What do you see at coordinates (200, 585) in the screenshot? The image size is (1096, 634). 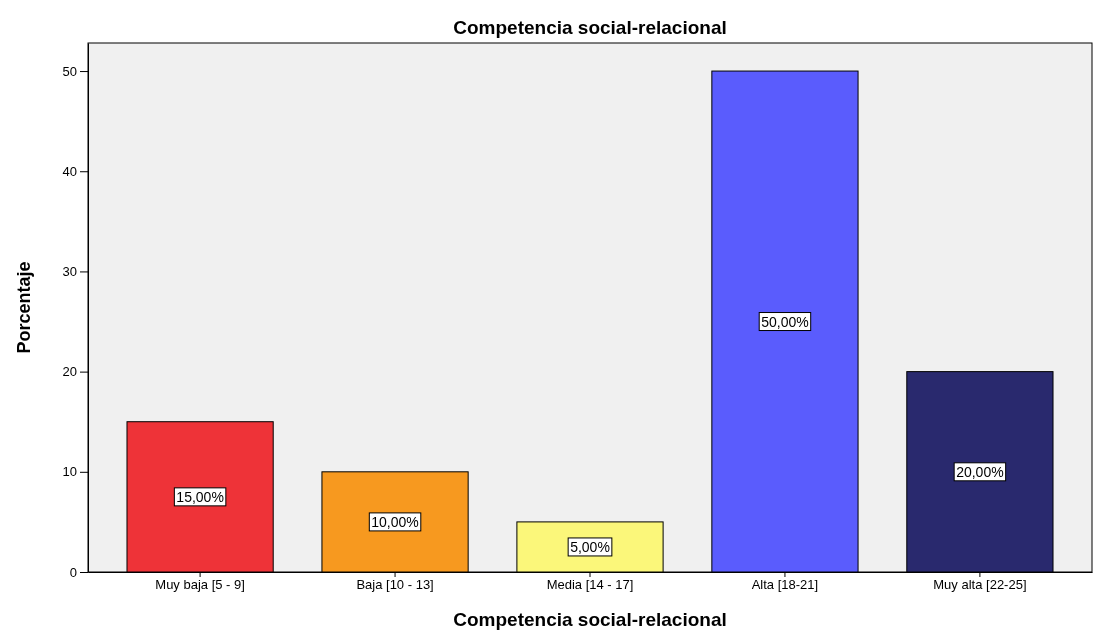 I see `x-tick-label: Muy baja [5 - 9]` at bounding box center [200, 585].